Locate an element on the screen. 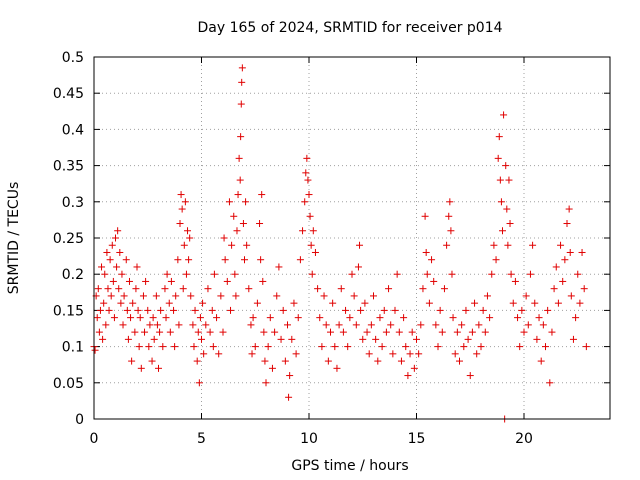 The image size is (640, 480). x-axis-label: GPS time / hours is located at coordinates (349, 466).